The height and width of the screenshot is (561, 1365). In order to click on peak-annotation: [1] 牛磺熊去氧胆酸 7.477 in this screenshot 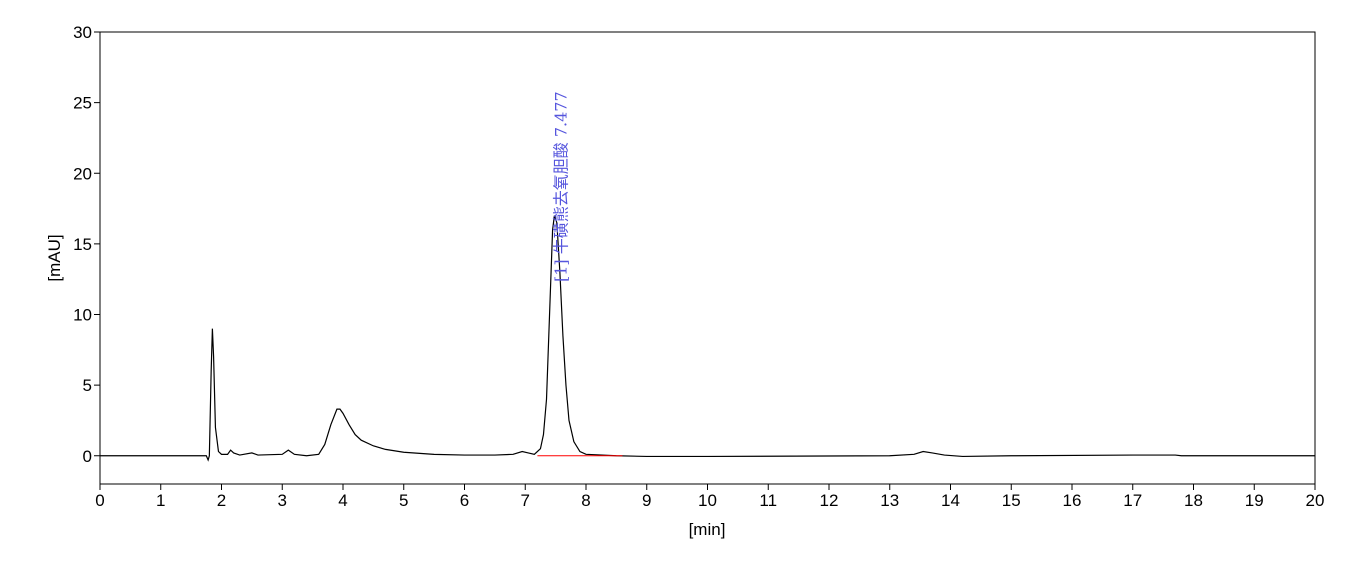, I will do `click(561, 186)`.